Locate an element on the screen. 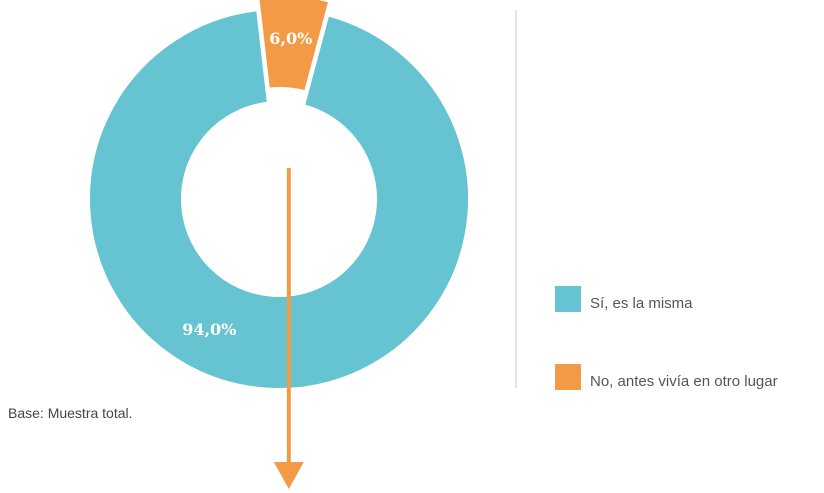 Image resolution: width=824 pixels, height=493 pixels. legend-item-no: No, antes vivía en otro lugar is located at coordinates (666, 377).